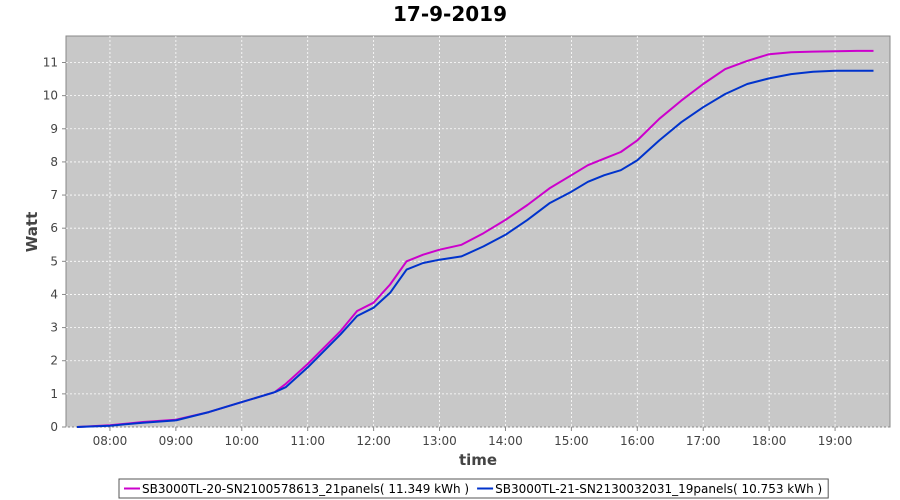 The width and height of the screenshot is (900, 500). What do you see at coordinates (54, 261) in the screenshot?
I see `y-tick-label: 5` at bounding box center [54, 261].